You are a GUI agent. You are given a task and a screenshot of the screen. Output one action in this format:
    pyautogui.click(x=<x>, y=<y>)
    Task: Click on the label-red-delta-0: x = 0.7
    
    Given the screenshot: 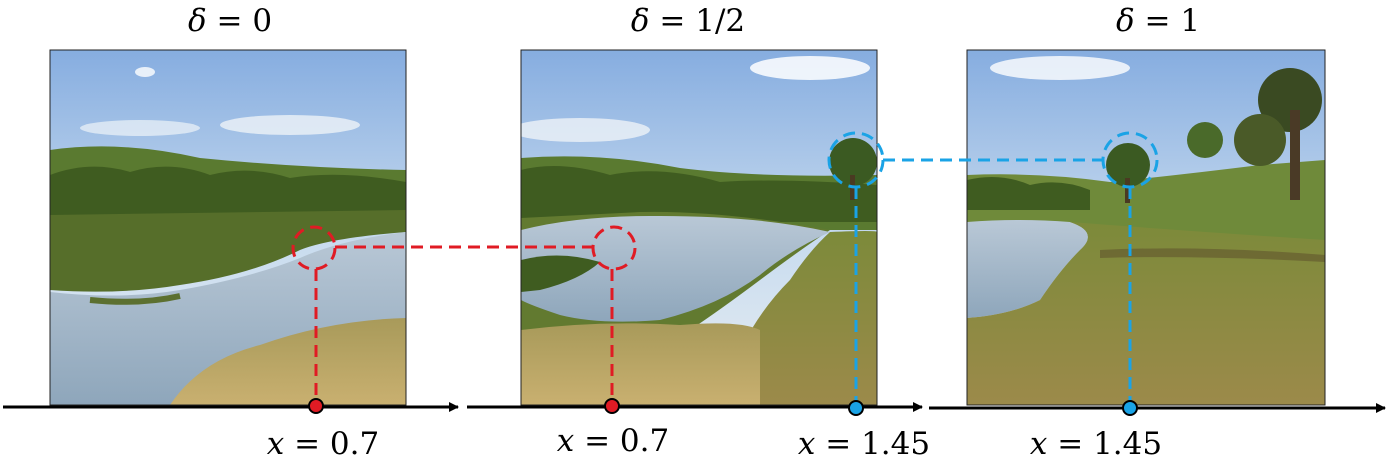 What is the action you would take?
    pyautogui.click(x=323, y=444)
    